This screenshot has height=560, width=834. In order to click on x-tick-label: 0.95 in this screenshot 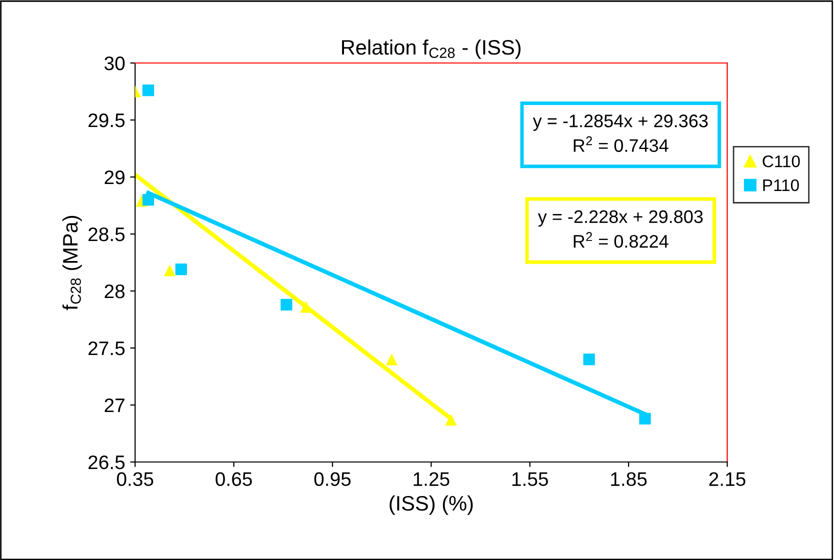, I will do `click(332, 479)`.